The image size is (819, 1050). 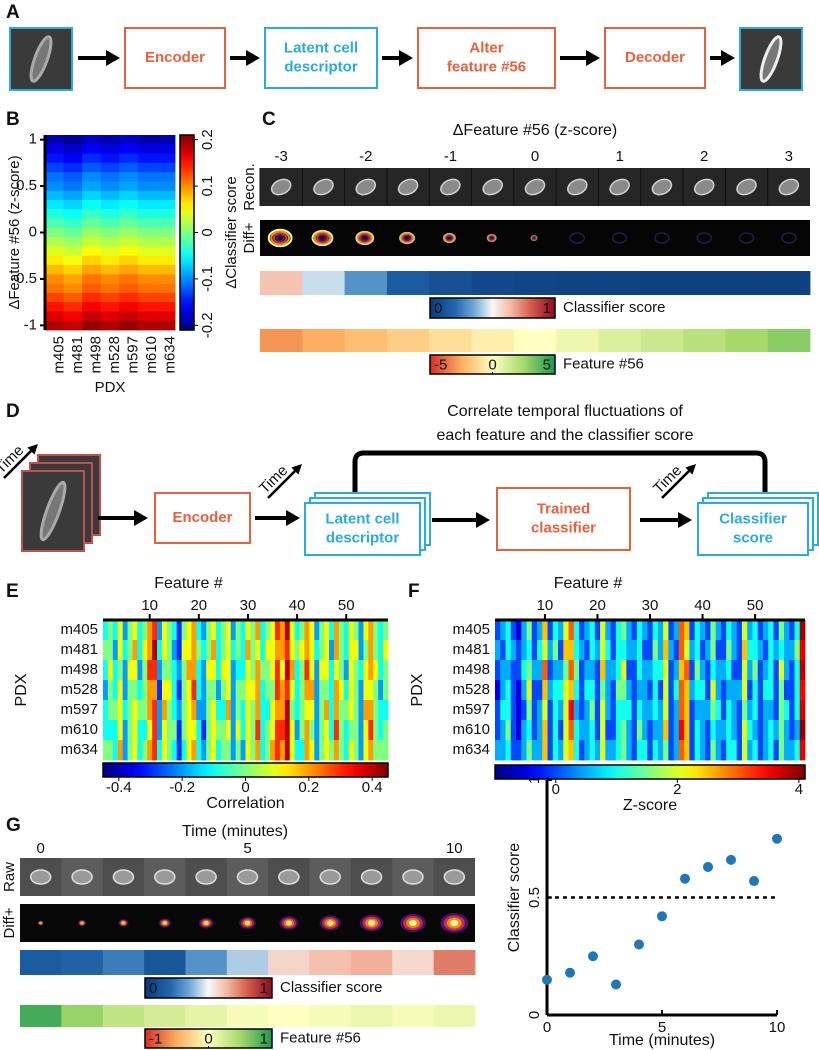 What do you see at coordinates (119, 787) in the screenshot?
I see `colorbar-tick-label: -0.4` at bounding box center [119, 787].